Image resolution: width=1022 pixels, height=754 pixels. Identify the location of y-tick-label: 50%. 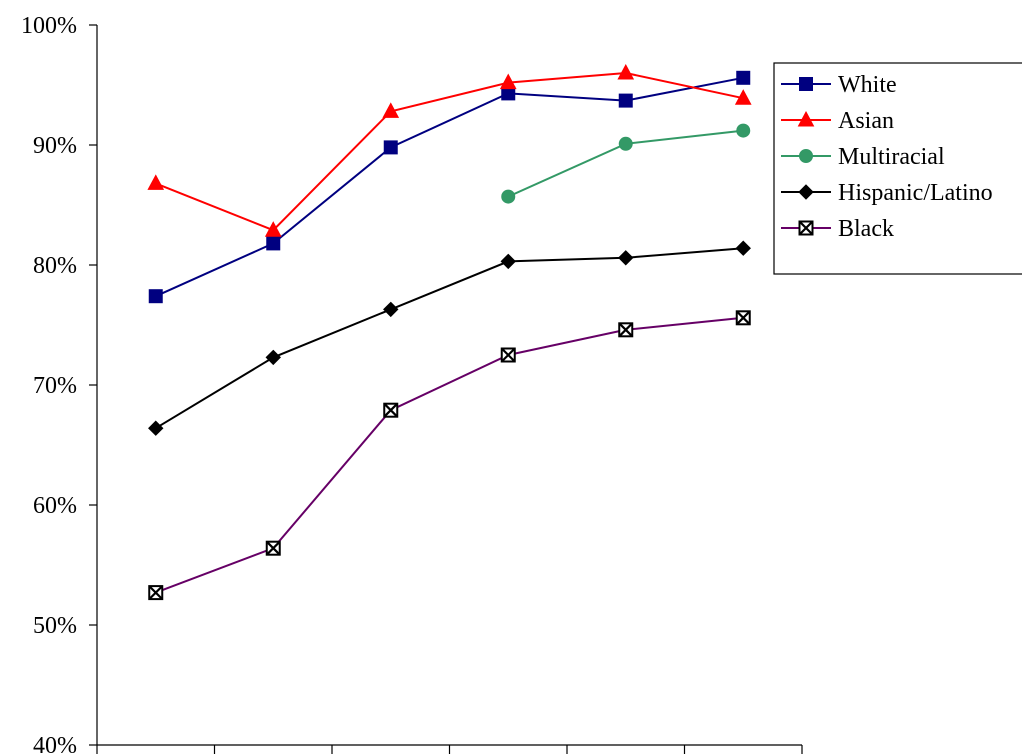
(55, 626).